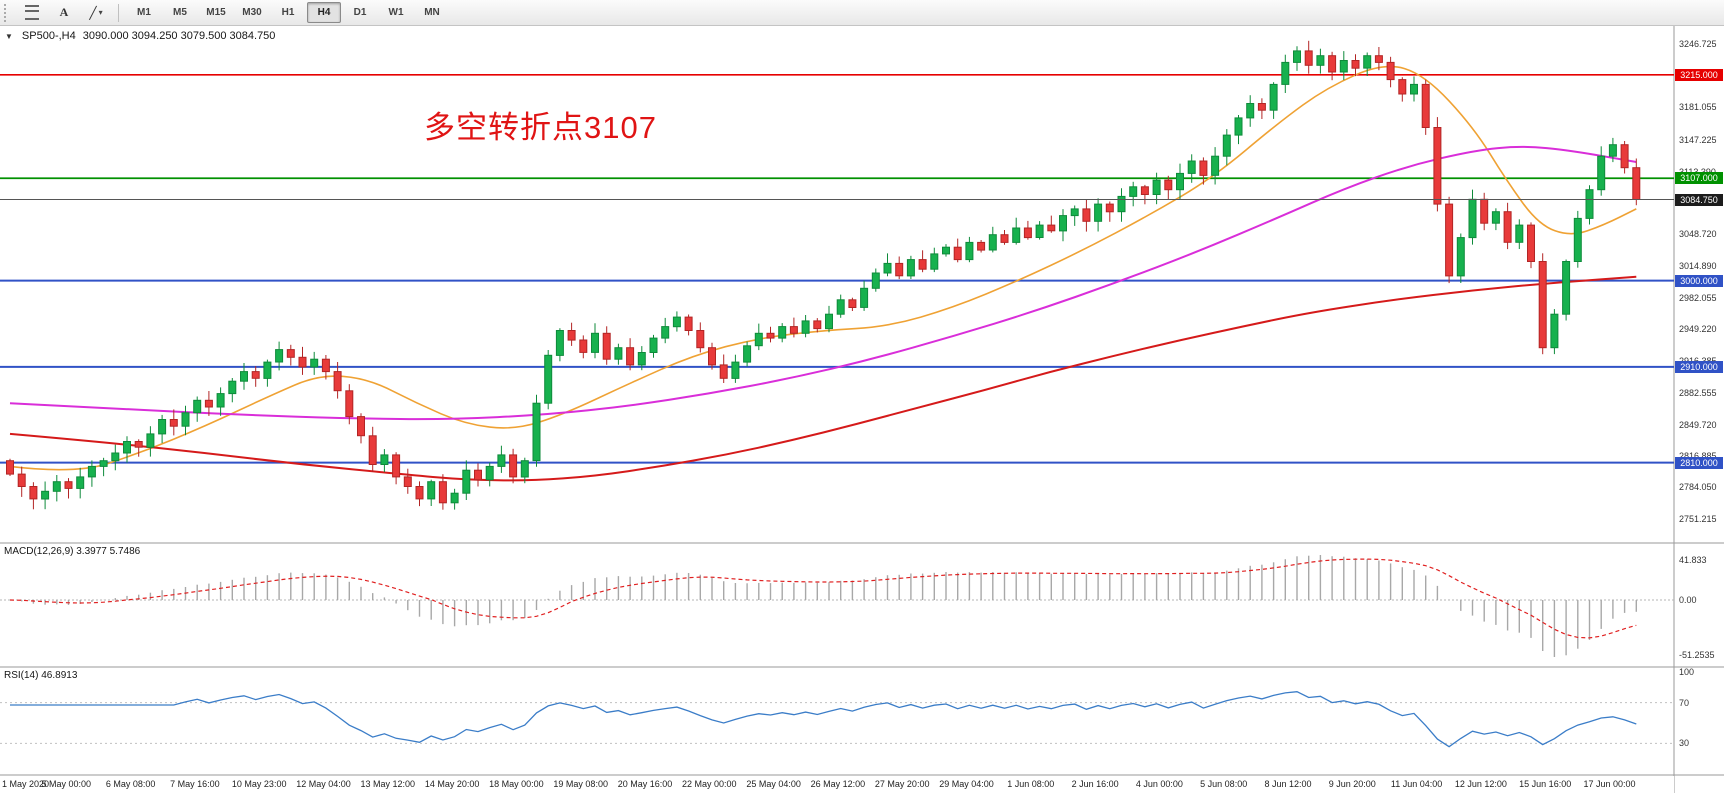 The image size is (1724, 793). Describe the element at coordinates (360, 12) in the screenshot. I see `timeframe-button-d1: D1` at that location.